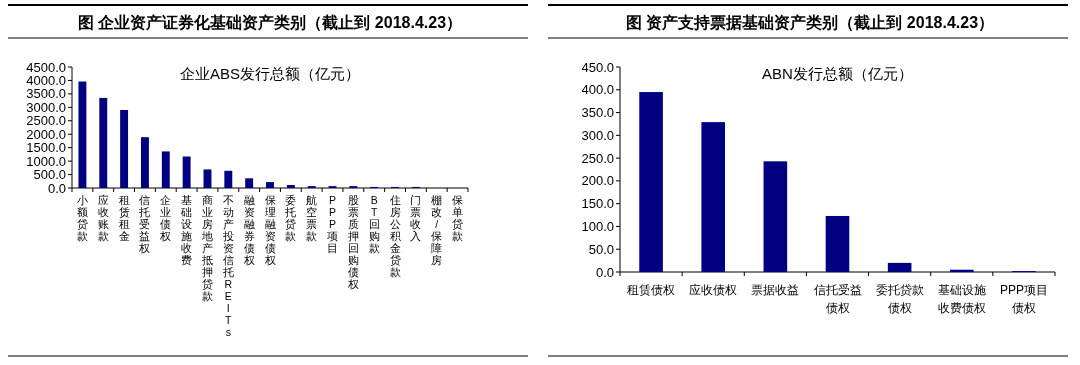  Describe the element at coordinates (597, 135) in the screenshot. I see `y-tick-label: 300.0` at that location.